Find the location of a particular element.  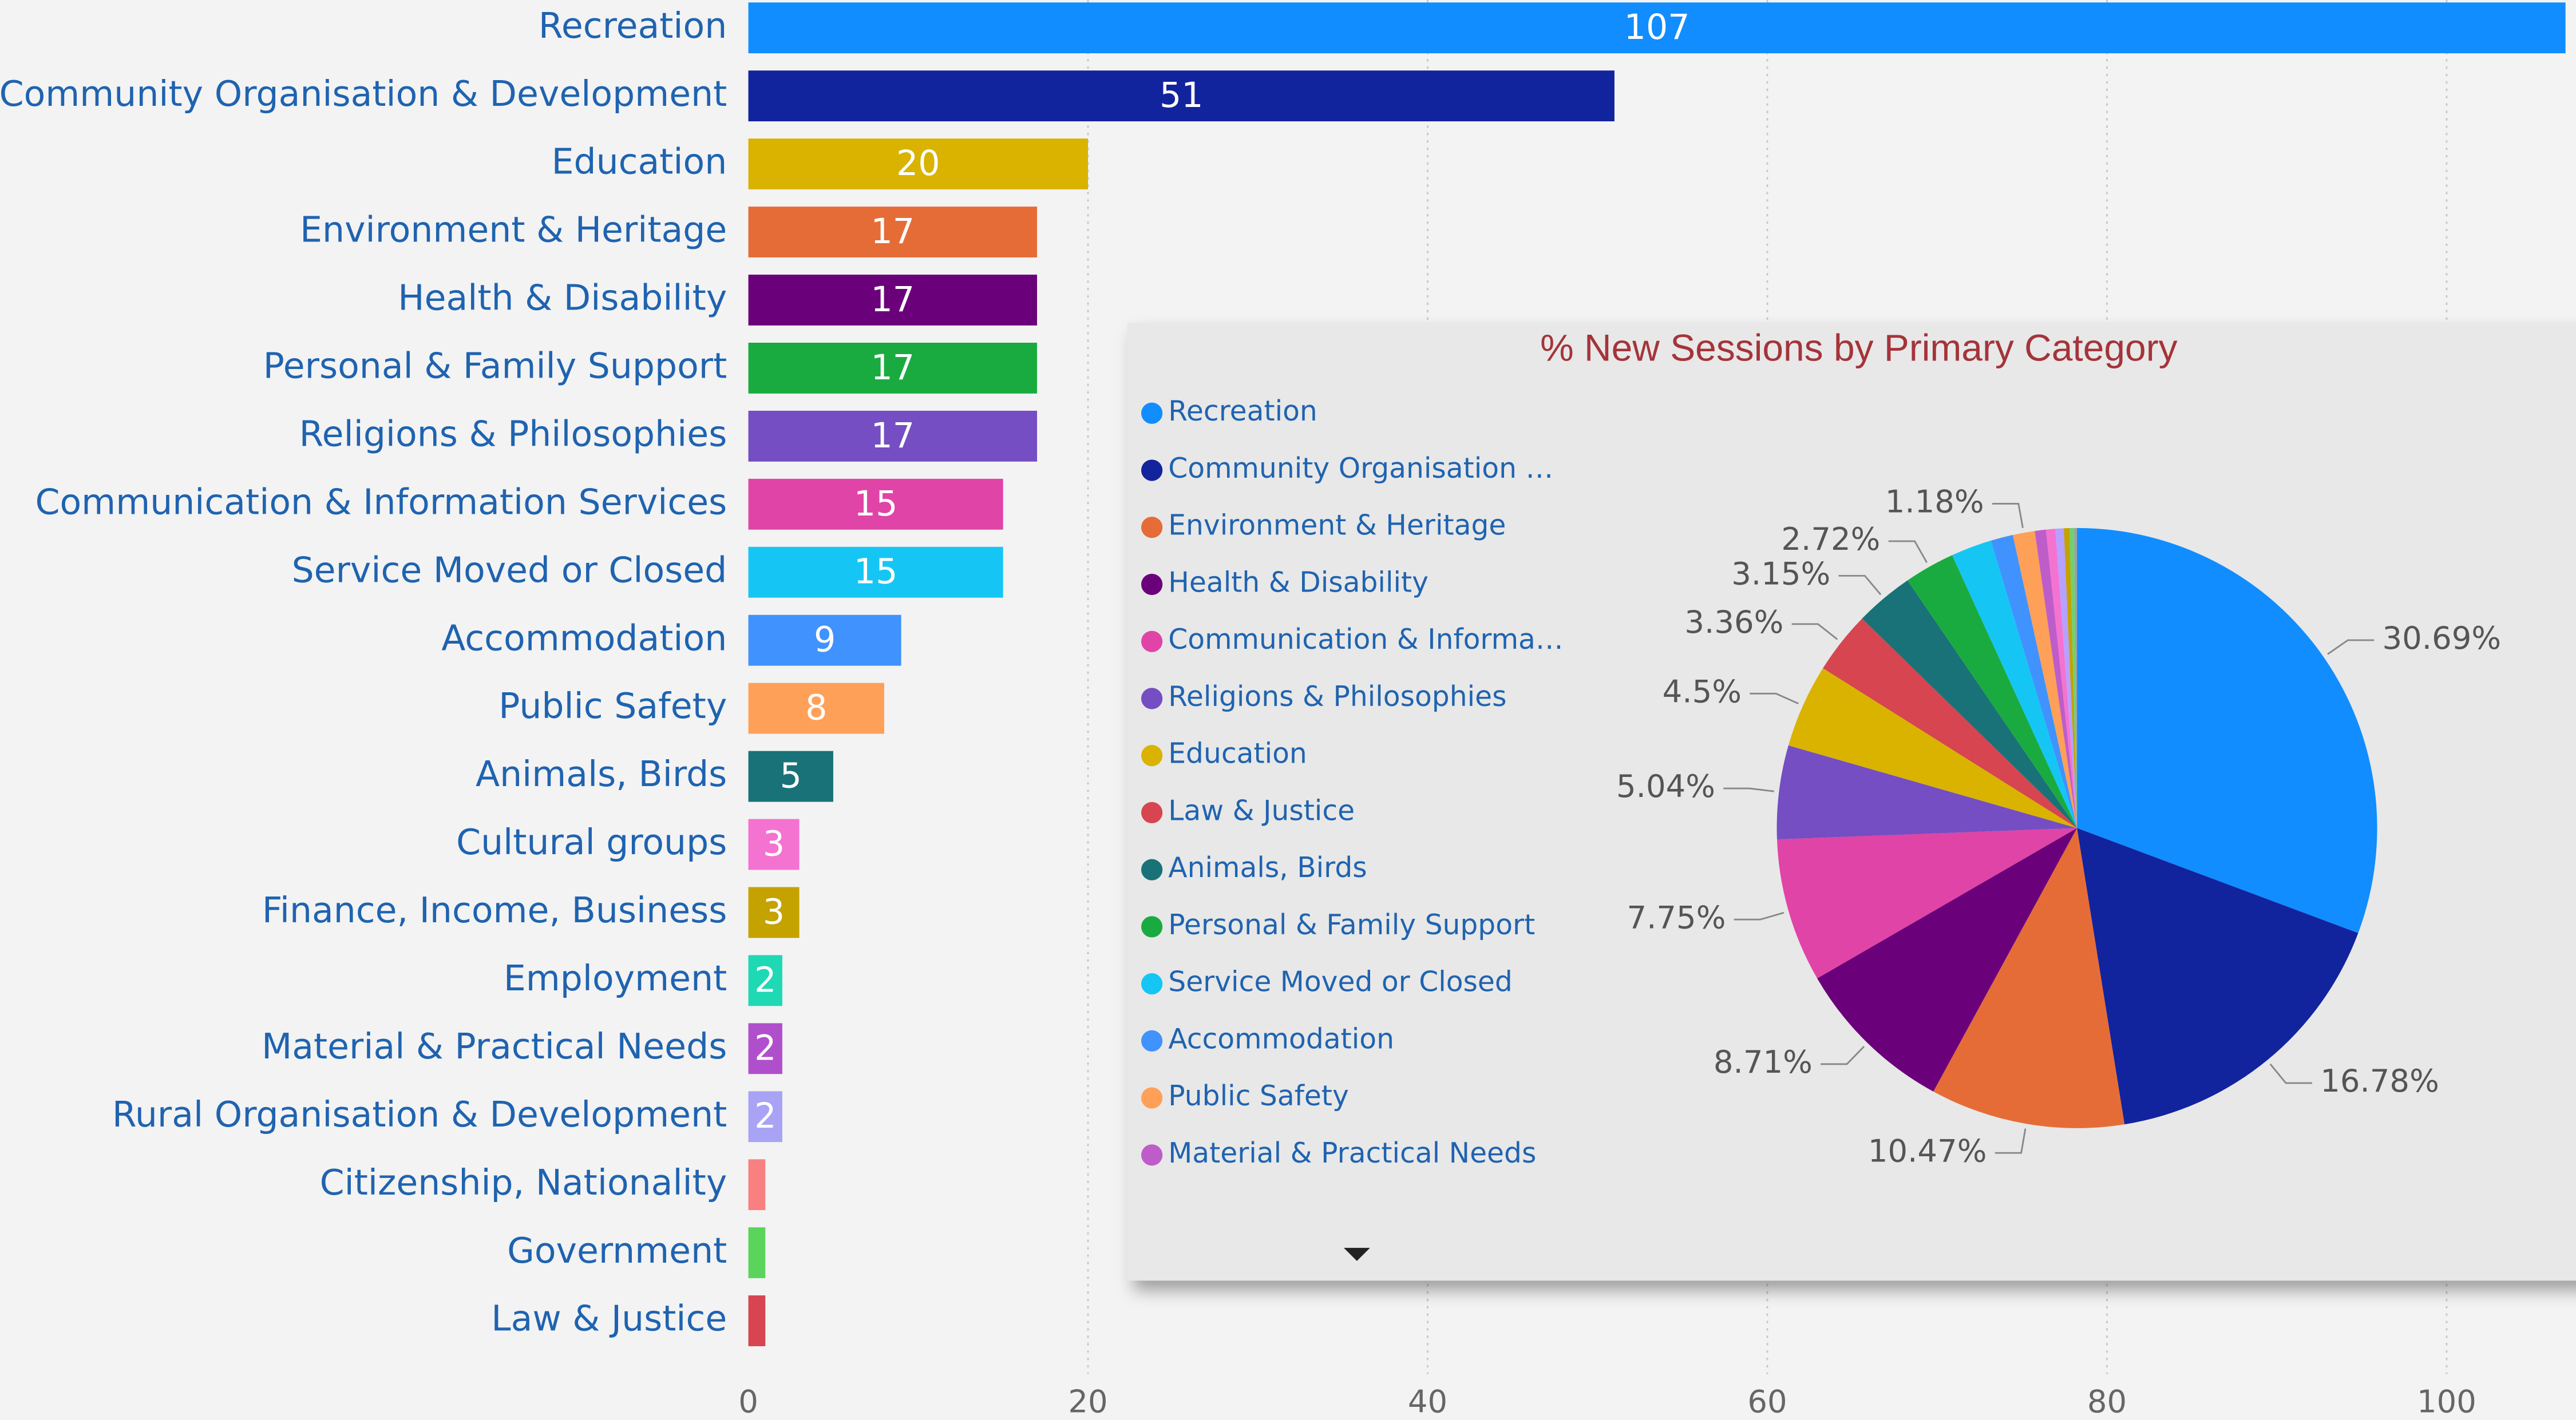

category-label: Law & Justice is located at coordinates (609, 1318).